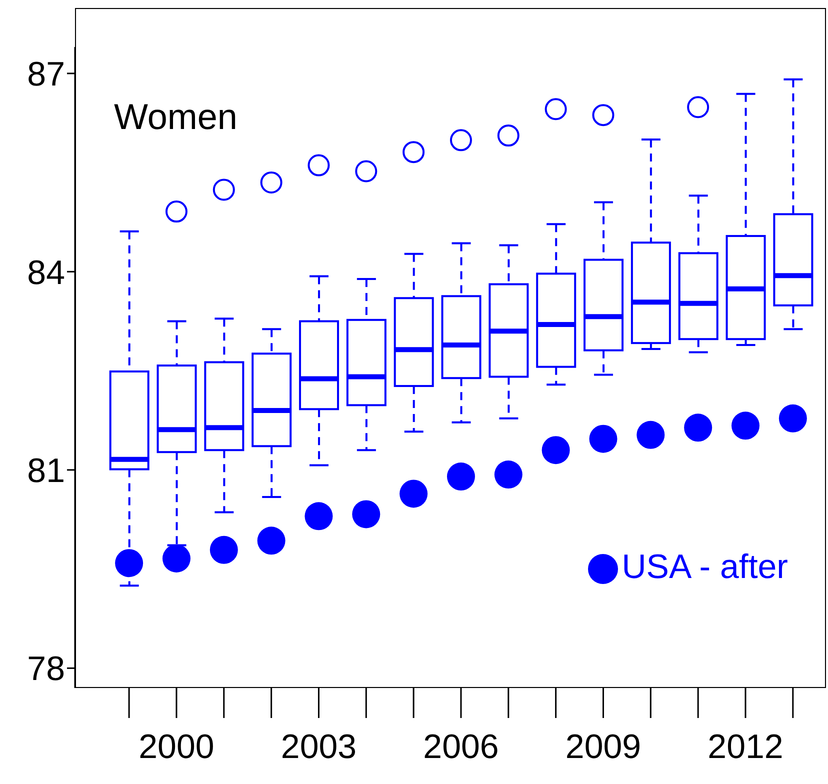 Image resolution: width=828 pixels, height=784 pixels. Describe the element at coordinates (746, 747) in the screenshot. I see `x-tick-label: 2012` at that location.